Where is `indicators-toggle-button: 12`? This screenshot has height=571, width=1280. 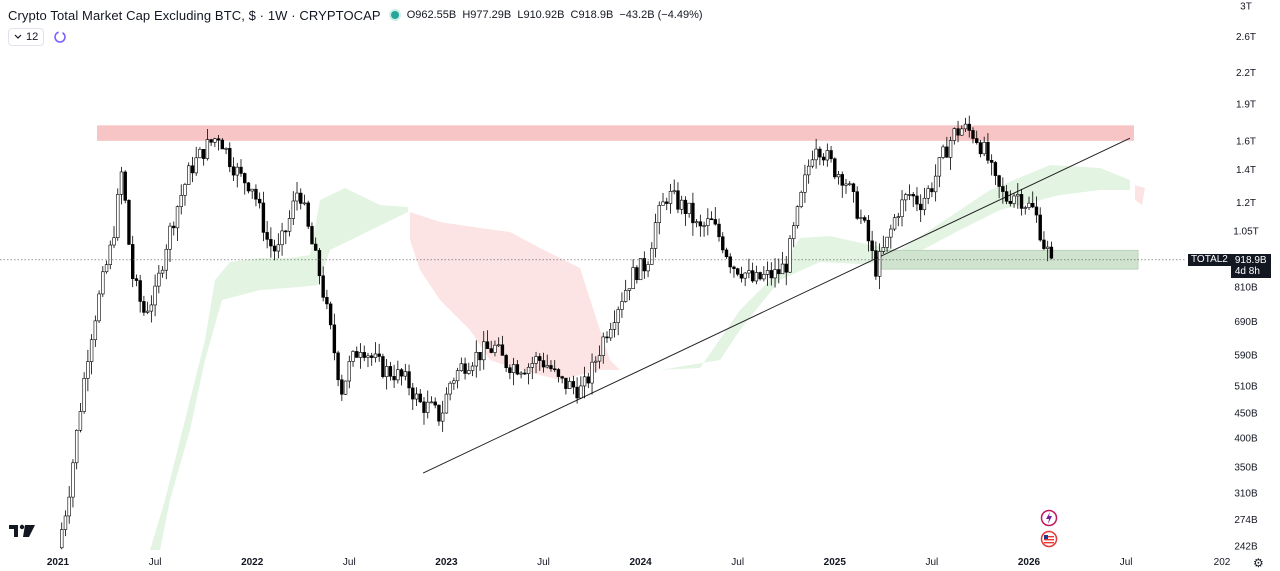 indicators-toggle-button: 12 is located at coordinates (26, 37).